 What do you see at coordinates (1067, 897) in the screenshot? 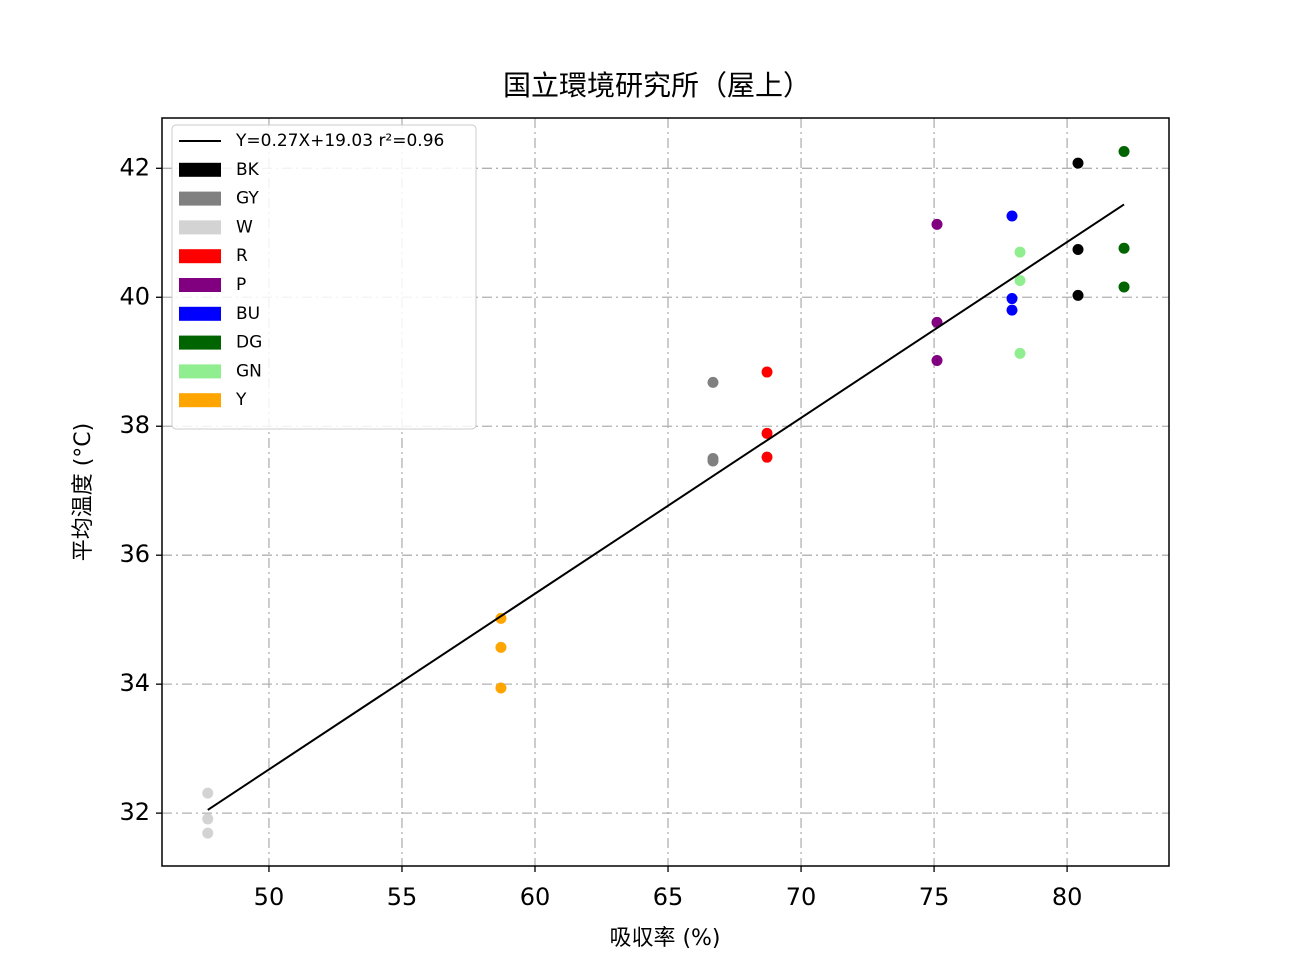
I see `x-tick-label: 80` at bounding box center [1067, 897].